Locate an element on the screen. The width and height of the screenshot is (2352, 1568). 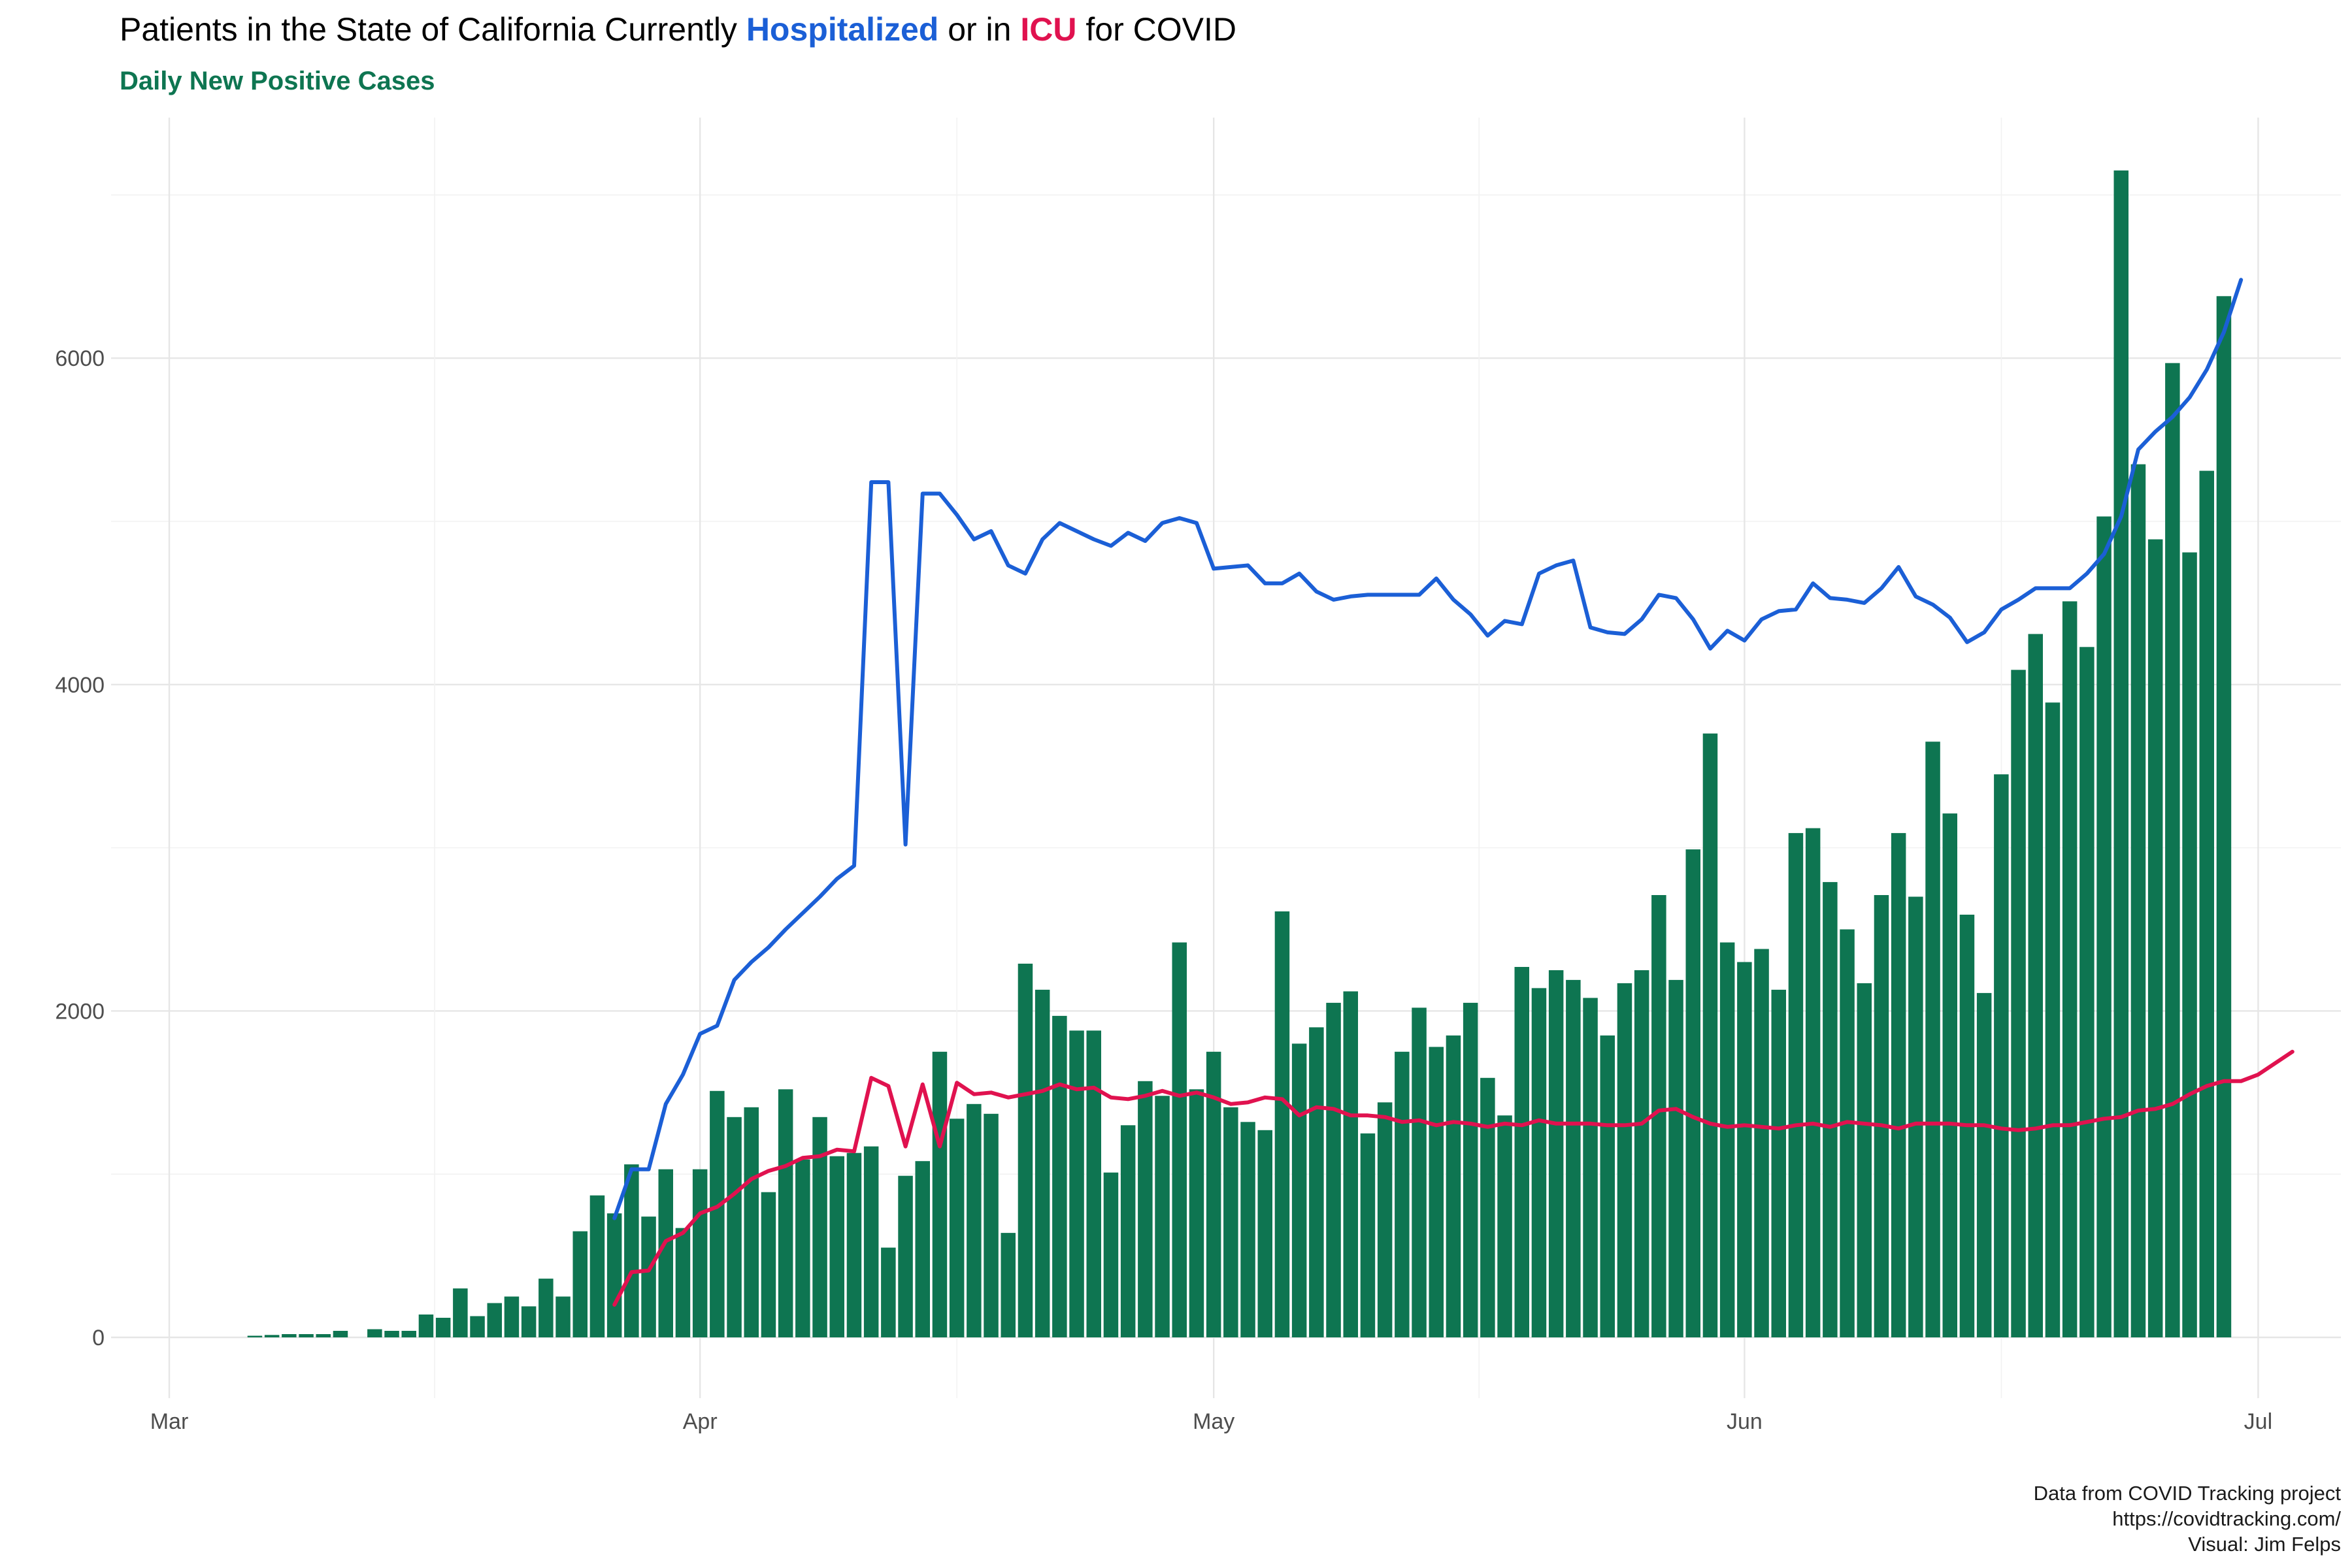
caption-line-2: https://covidtracking.com/ is located at coordinates (2226, 1518).